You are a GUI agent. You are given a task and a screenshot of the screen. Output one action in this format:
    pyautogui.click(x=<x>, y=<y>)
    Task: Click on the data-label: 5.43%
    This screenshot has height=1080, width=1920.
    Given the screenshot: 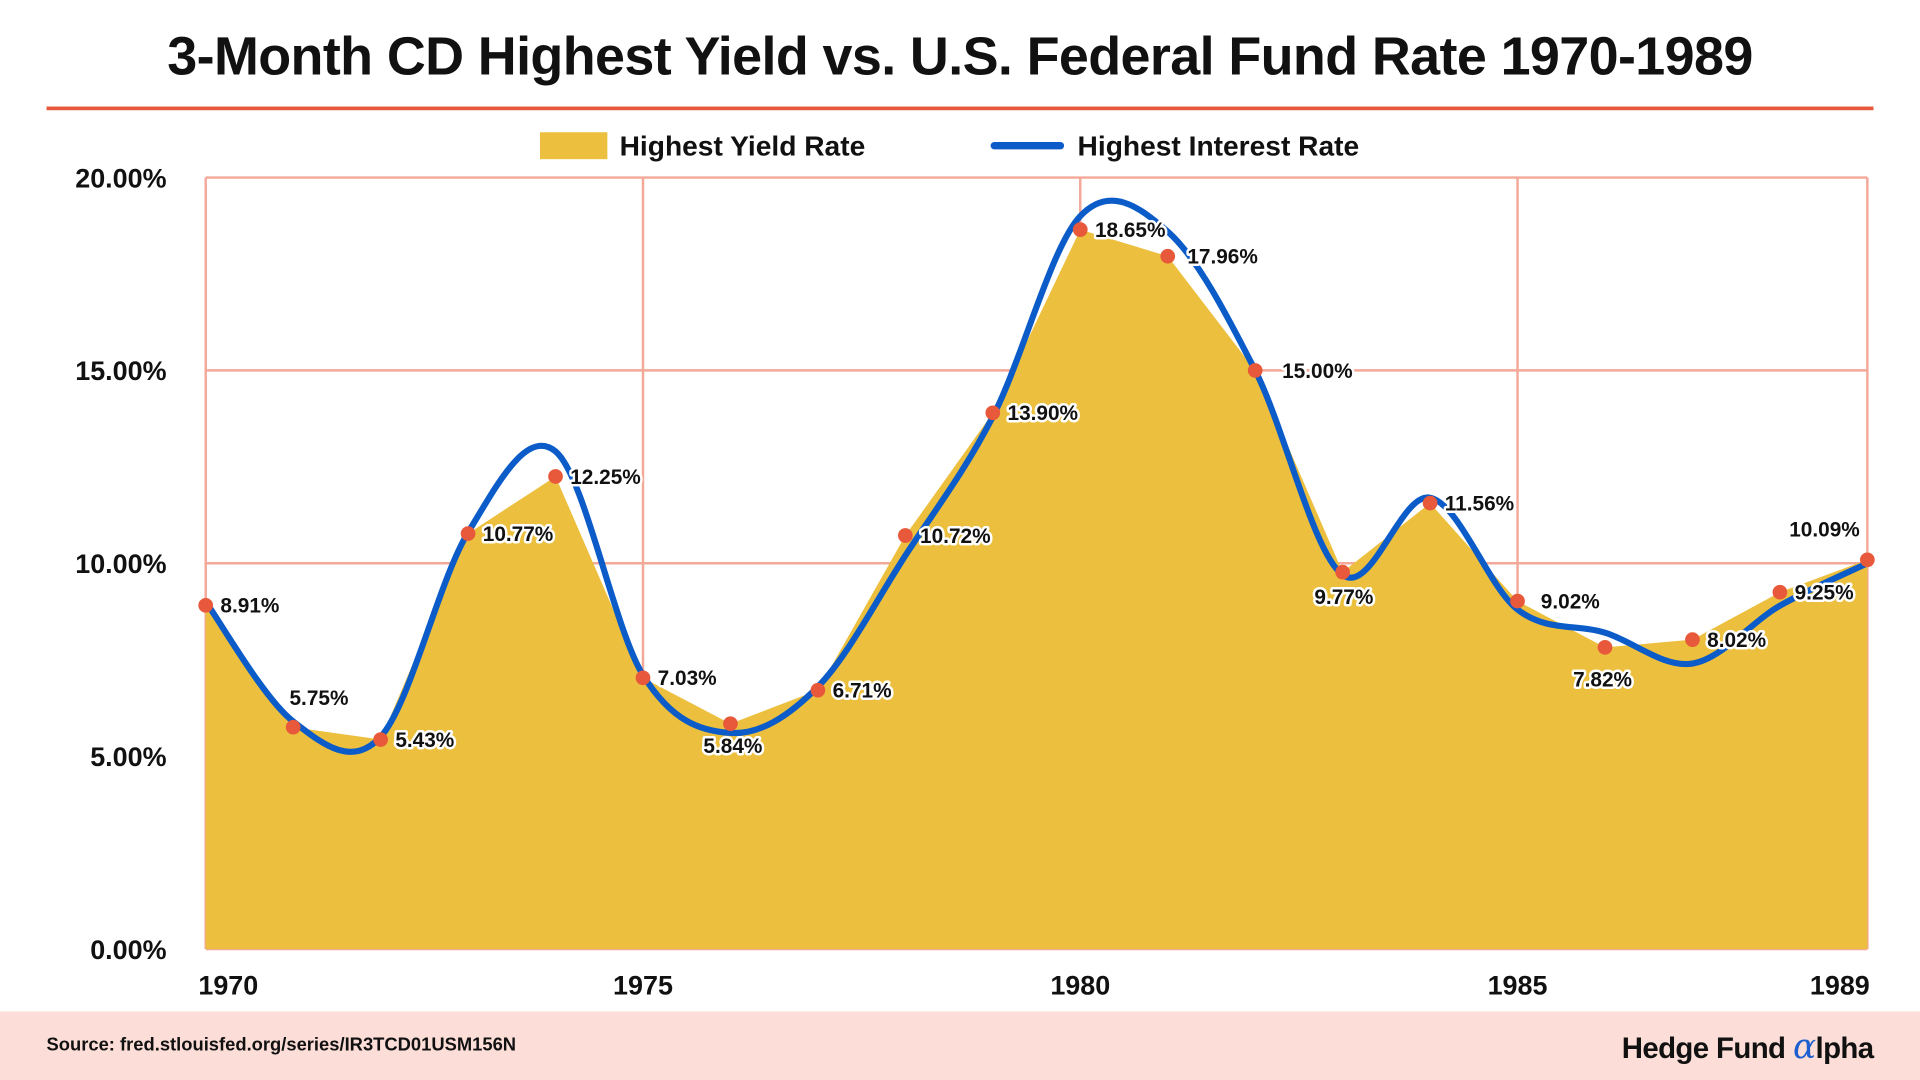 What is the action you would take?
    pyautogui.click(x=424, y=740)
    